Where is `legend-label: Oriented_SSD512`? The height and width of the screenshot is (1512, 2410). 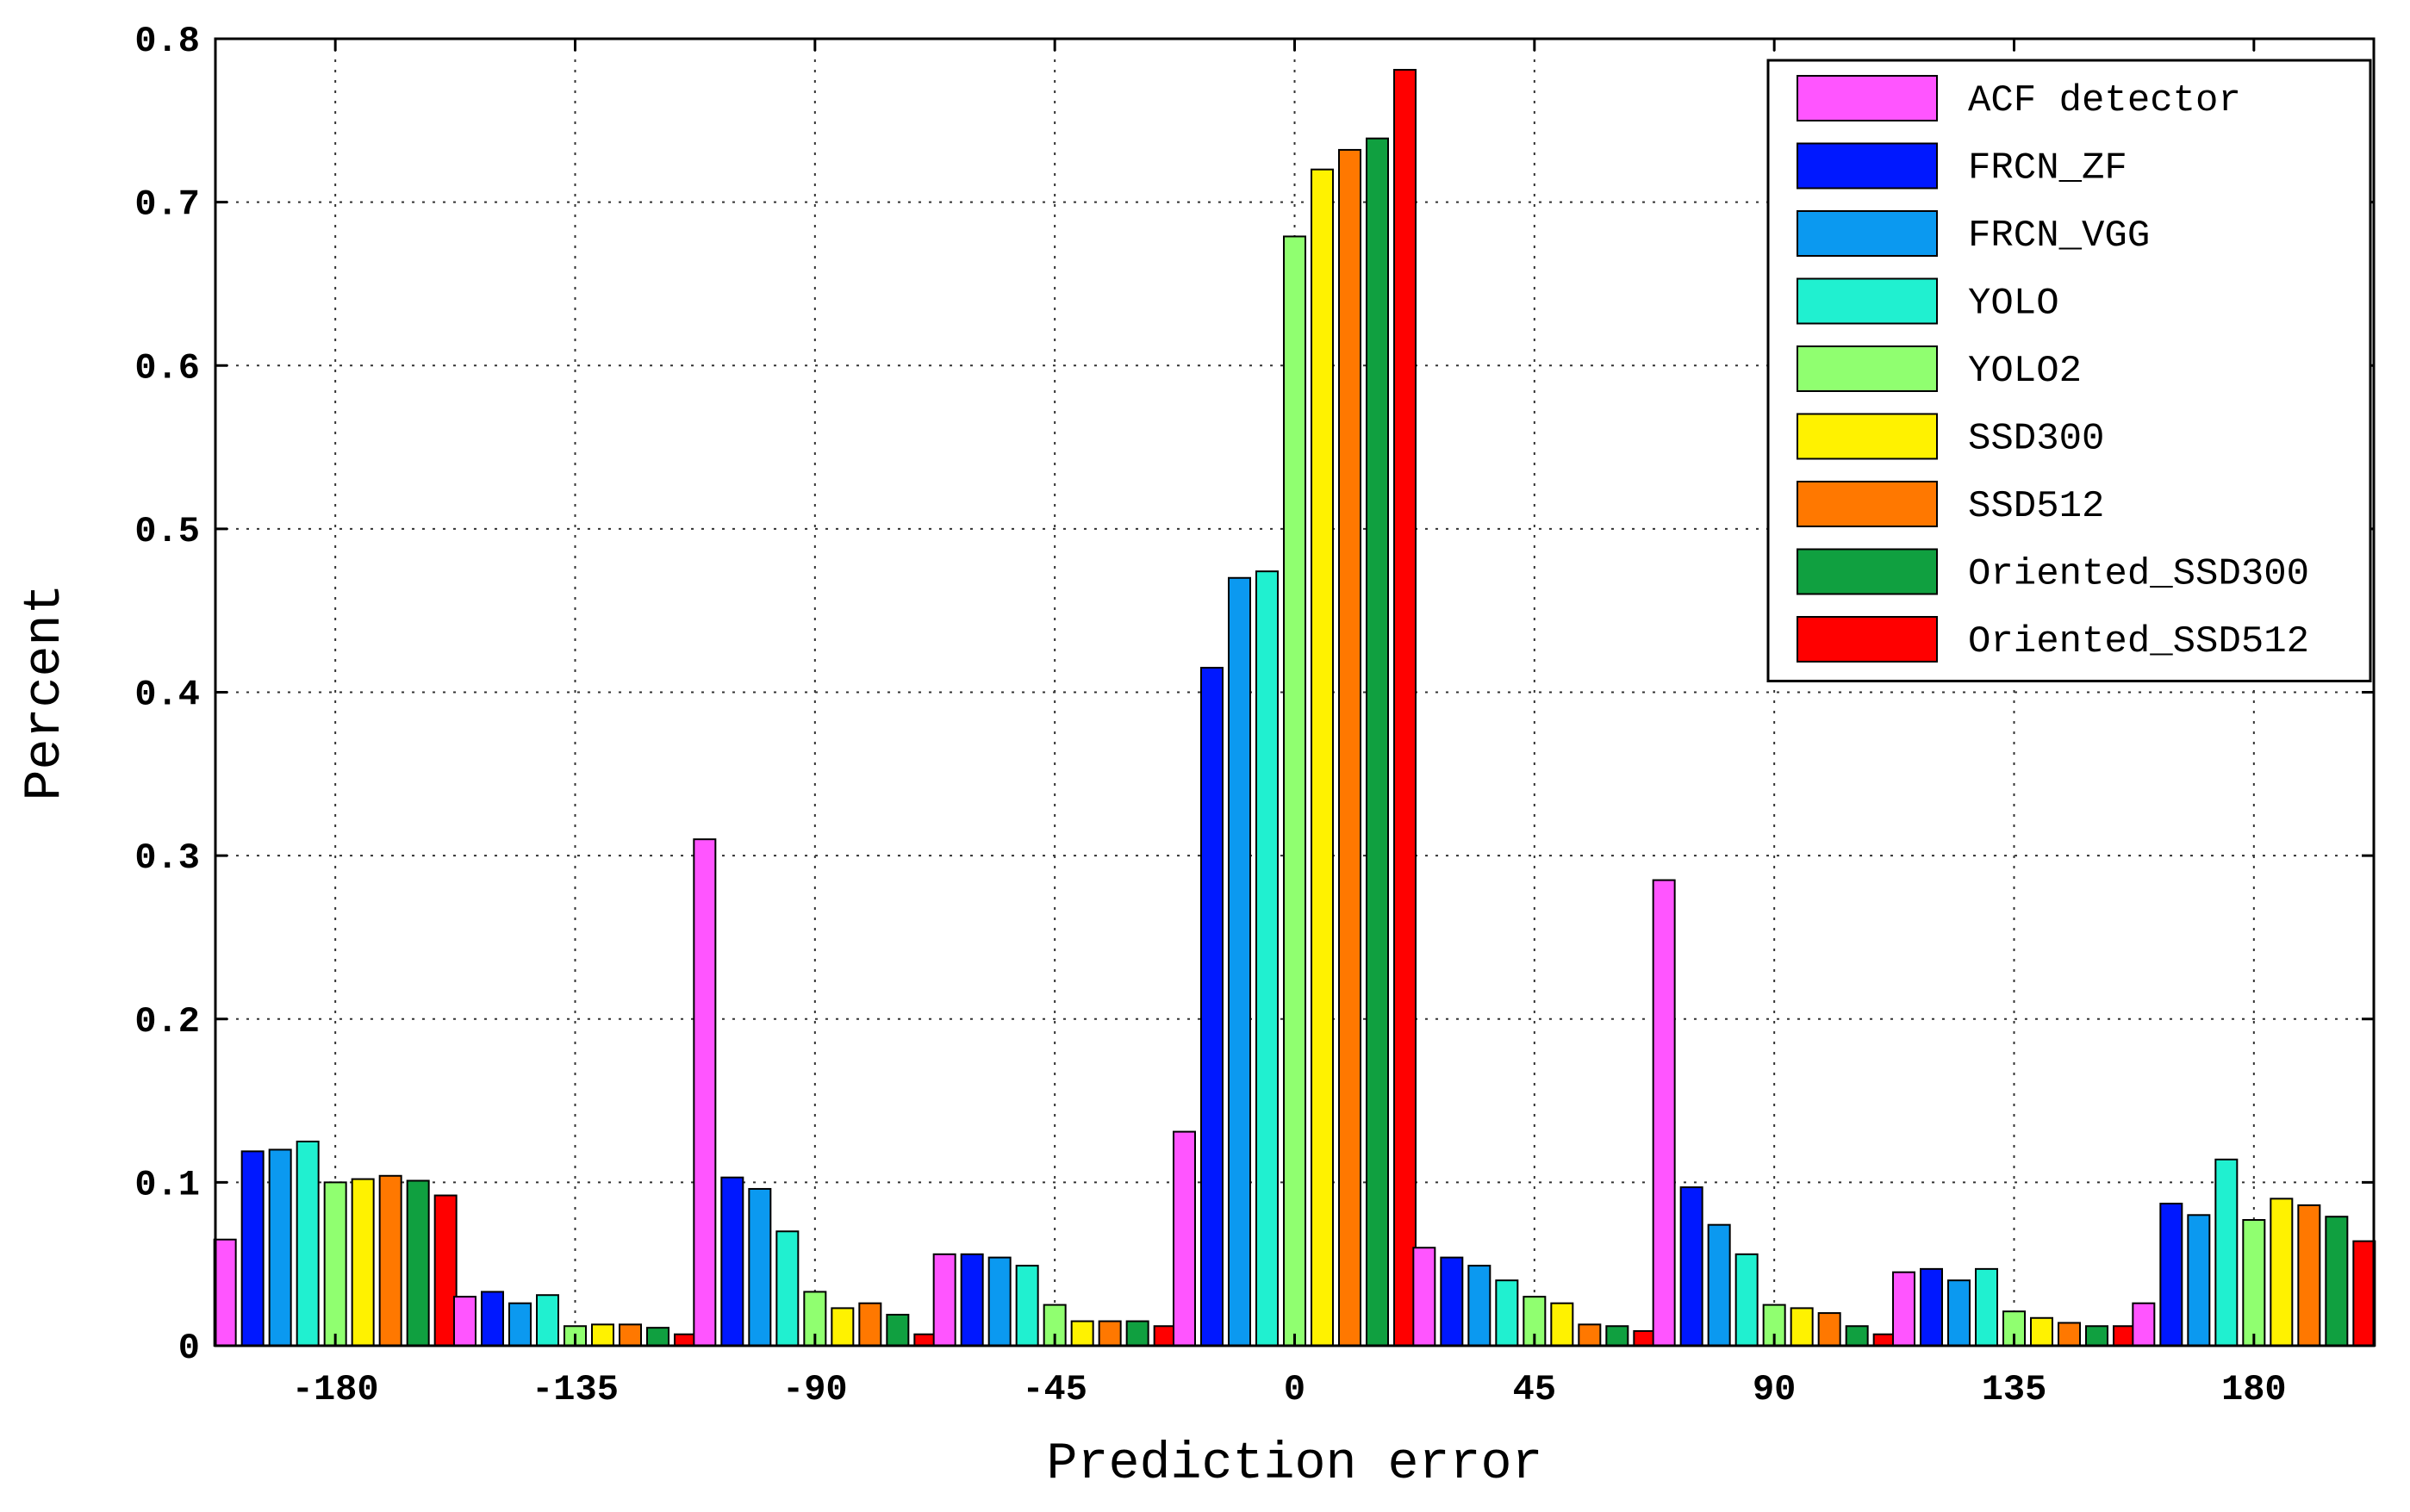
legend-label: Oriented_SSD512 is located at coordinates (2138, 642).